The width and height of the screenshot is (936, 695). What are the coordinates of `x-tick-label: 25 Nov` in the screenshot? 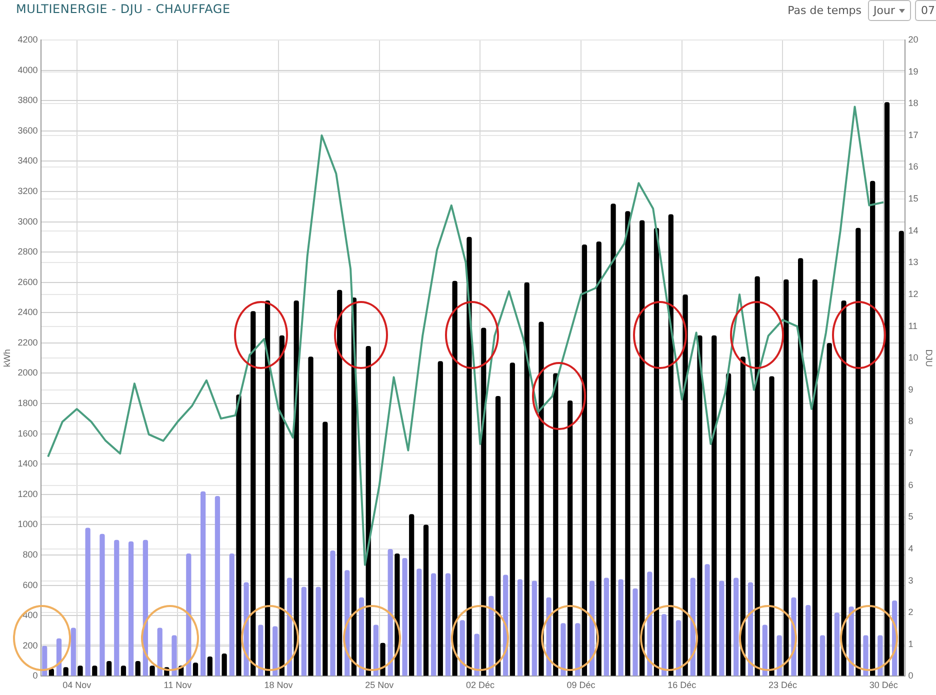 It's located at (379, 685).